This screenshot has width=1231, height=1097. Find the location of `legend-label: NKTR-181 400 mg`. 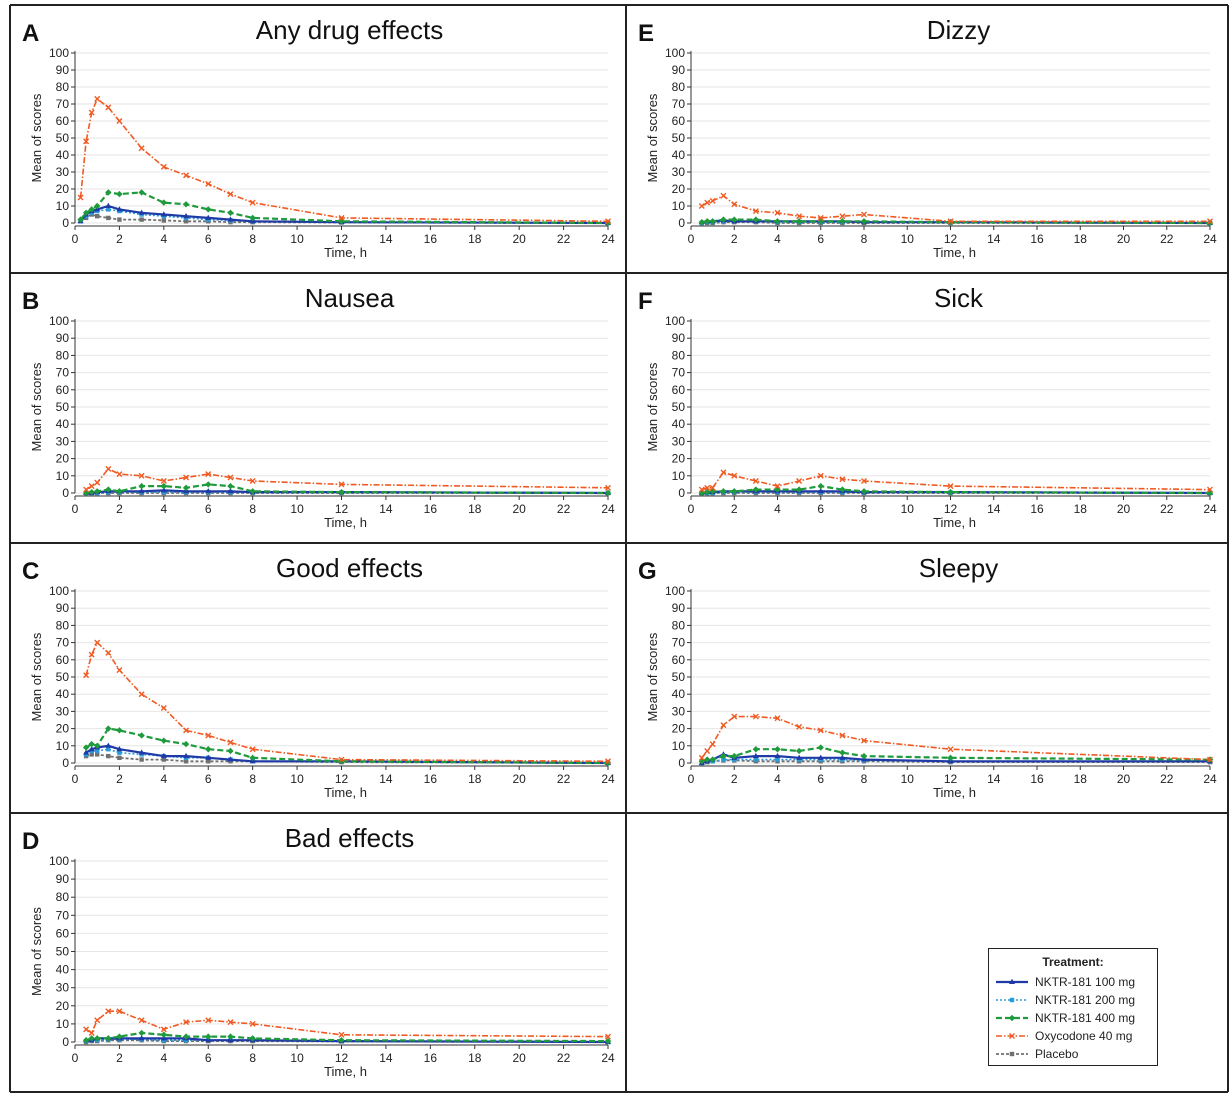

legend-label: NKTR-181 400 mg is located at coordinates (1085, 1018).